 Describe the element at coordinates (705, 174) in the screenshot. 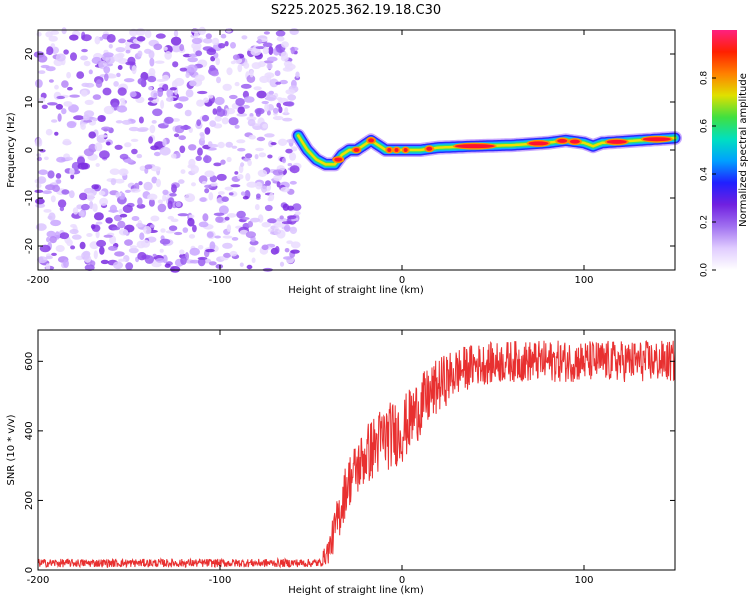

I see `colorbar-tick-label: 0.4` at that location.